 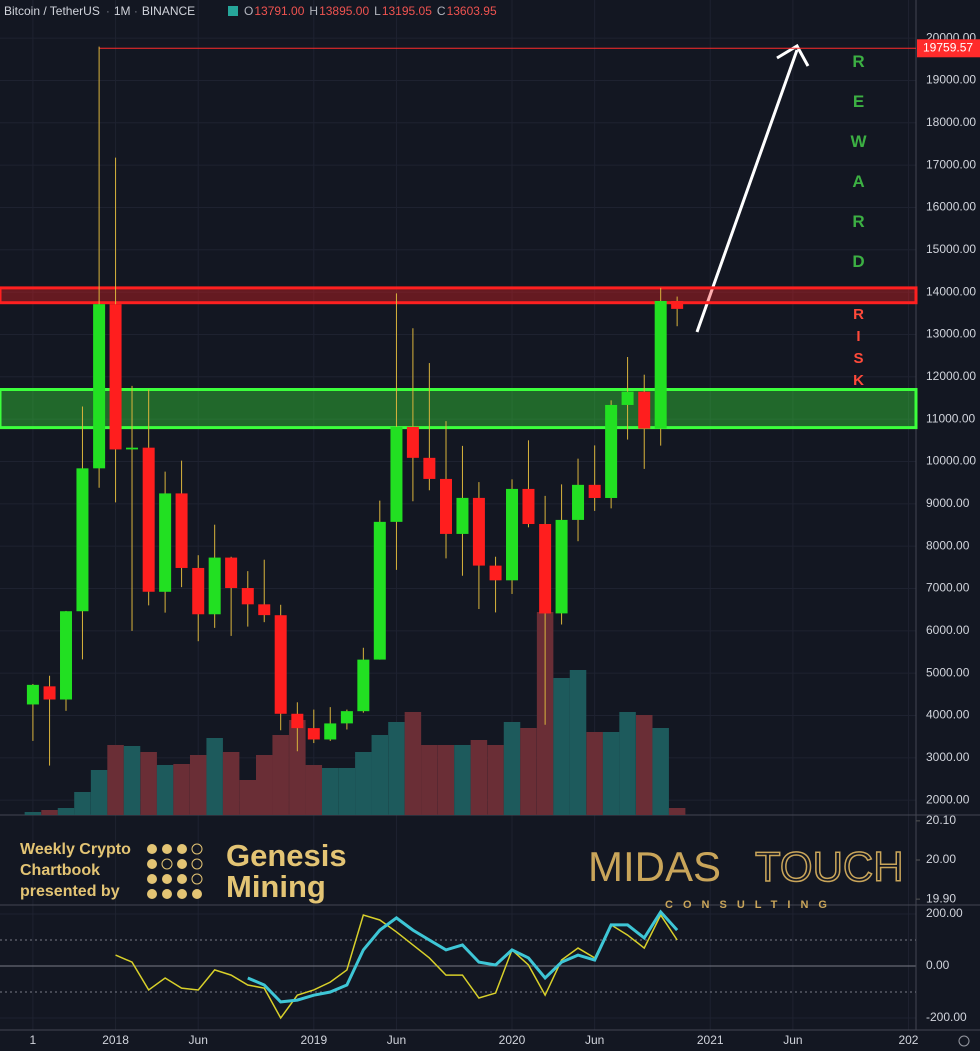 What do you see at coordinates (951, 334) in the screenshot?
I see `y-tick-label: 13000.00` at bounding box center [951, 334].